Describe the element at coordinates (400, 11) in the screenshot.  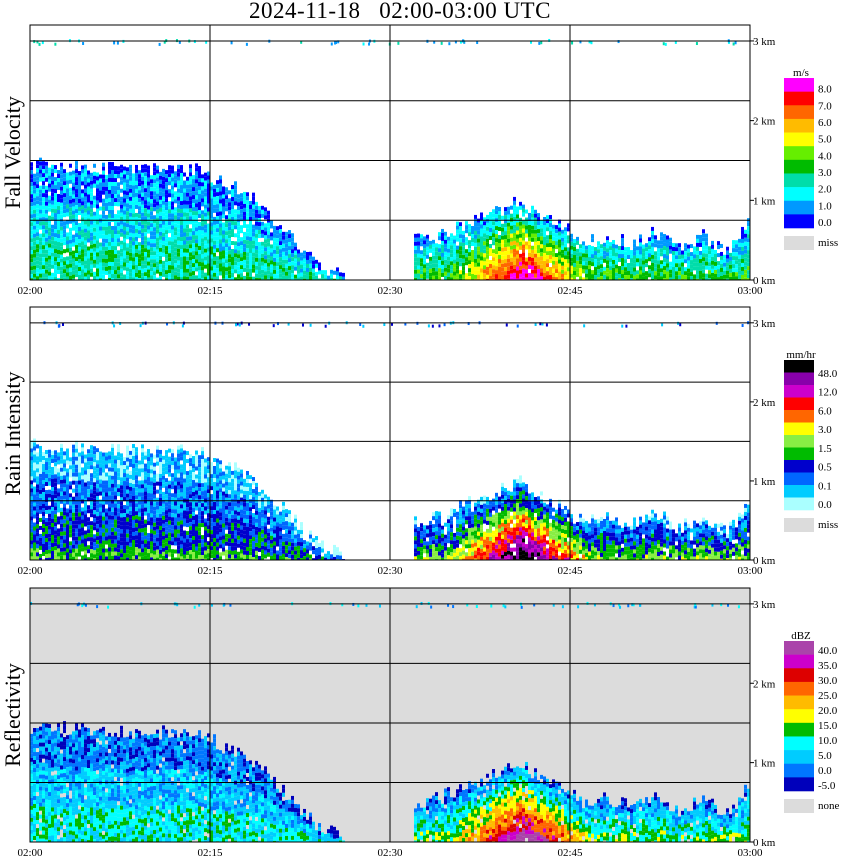
I see `chart-title: 2024-11-18 02:00-03:00 UTC` at that location.